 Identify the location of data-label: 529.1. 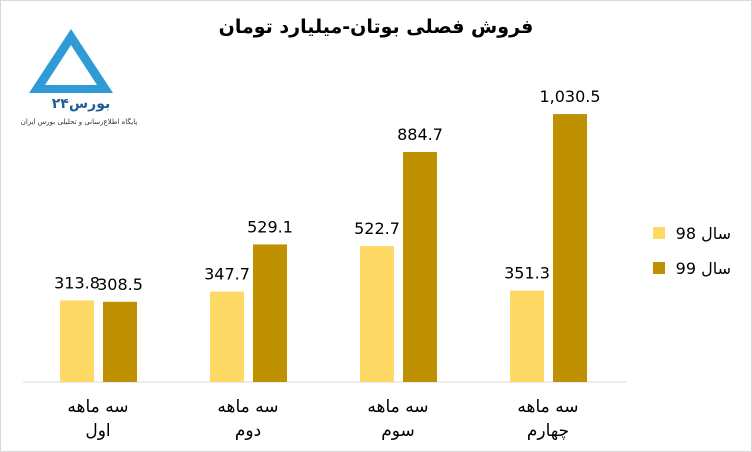
(270, 226).